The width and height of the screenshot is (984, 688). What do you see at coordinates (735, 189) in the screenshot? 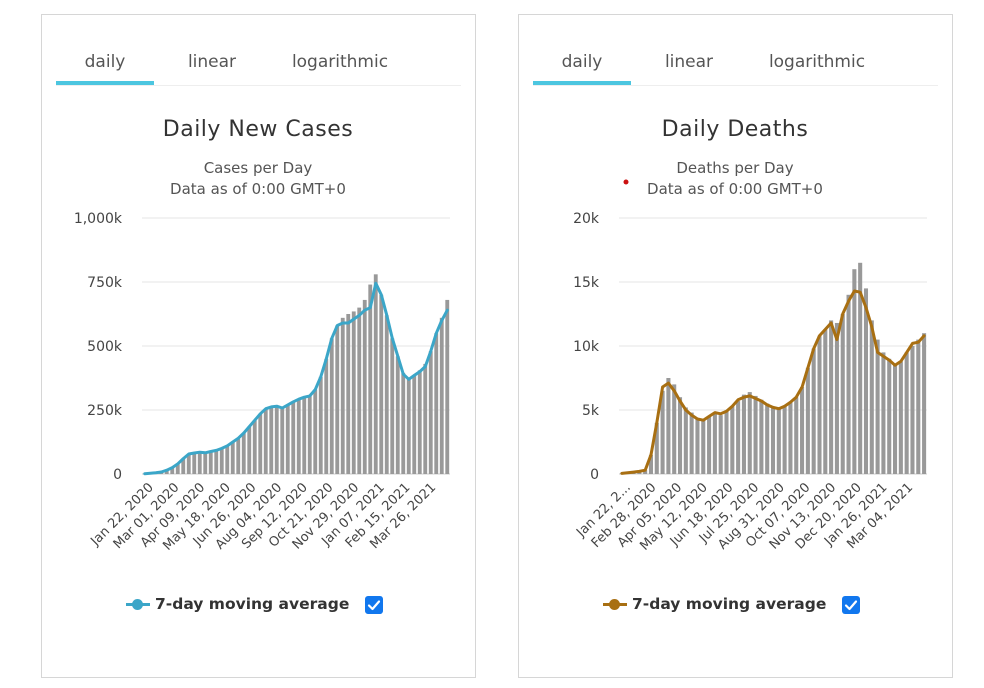
I see `chart-subtitle-line: Data as of 0:00 GMT+0` at bounding box center [735, 189].